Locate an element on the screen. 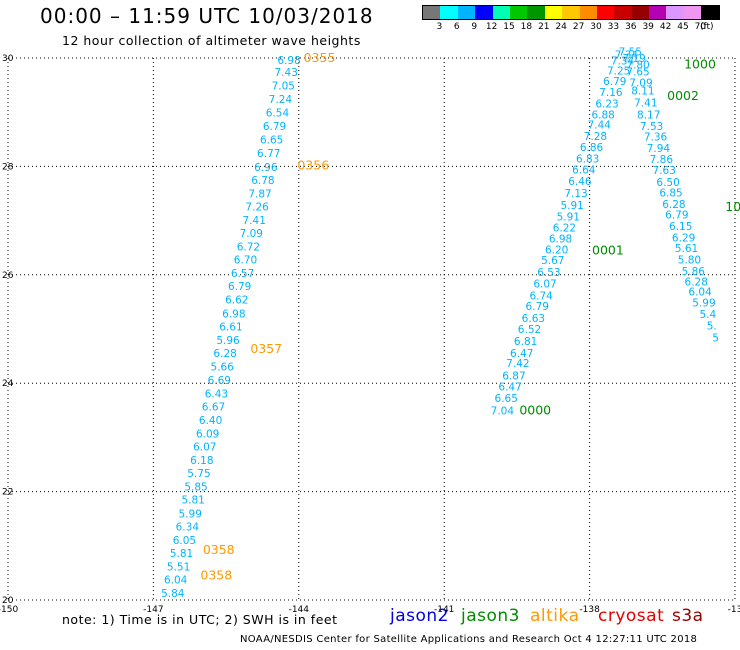 Image resolution: width=740 pixels, height=650 pixels. color-scale-label: 18 is located at coordinates (526, 27).